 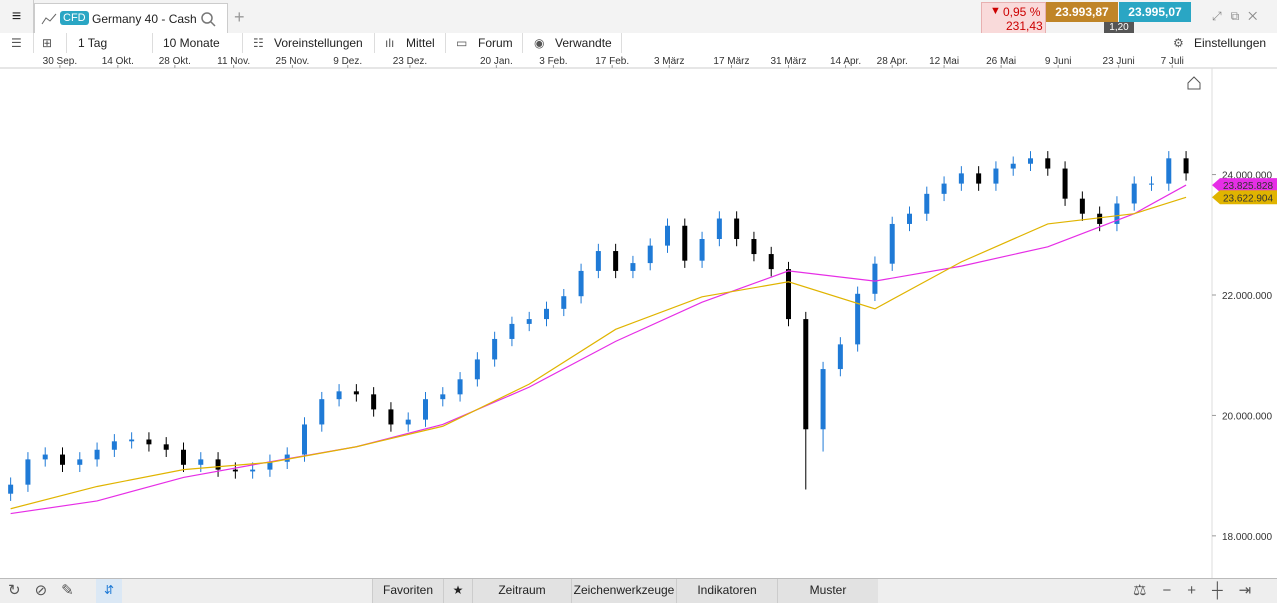 I want to click on indicators: Indikatoren, so click(x=726, y=591).